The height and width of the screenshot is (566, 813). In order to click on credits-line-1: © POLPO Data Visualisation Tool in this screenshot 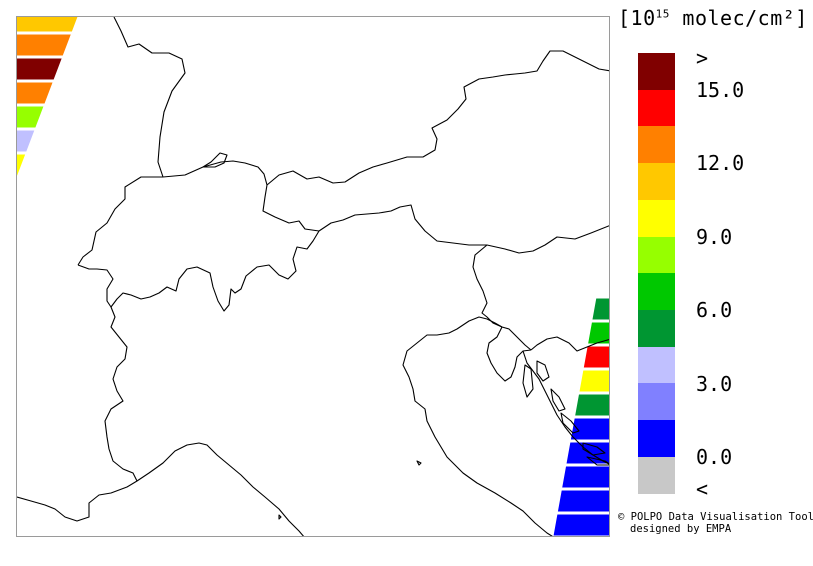, I will do `click(715, 517)`.